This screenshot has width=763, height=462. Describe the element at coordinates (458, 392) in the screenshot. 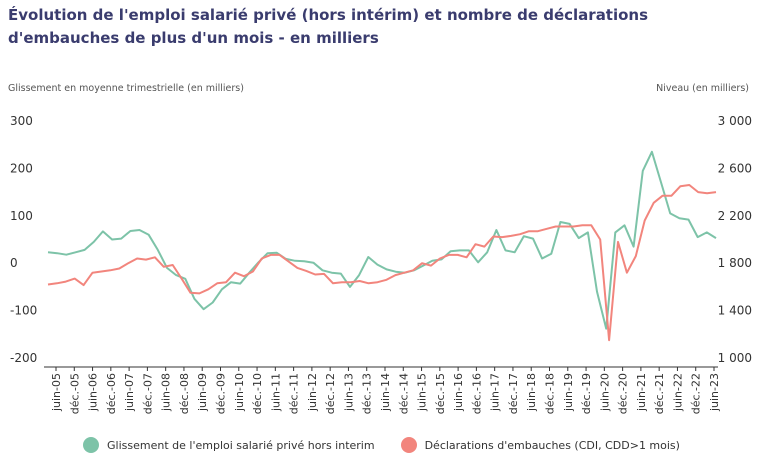

I see `x-tick-label: juin-16` at that location.